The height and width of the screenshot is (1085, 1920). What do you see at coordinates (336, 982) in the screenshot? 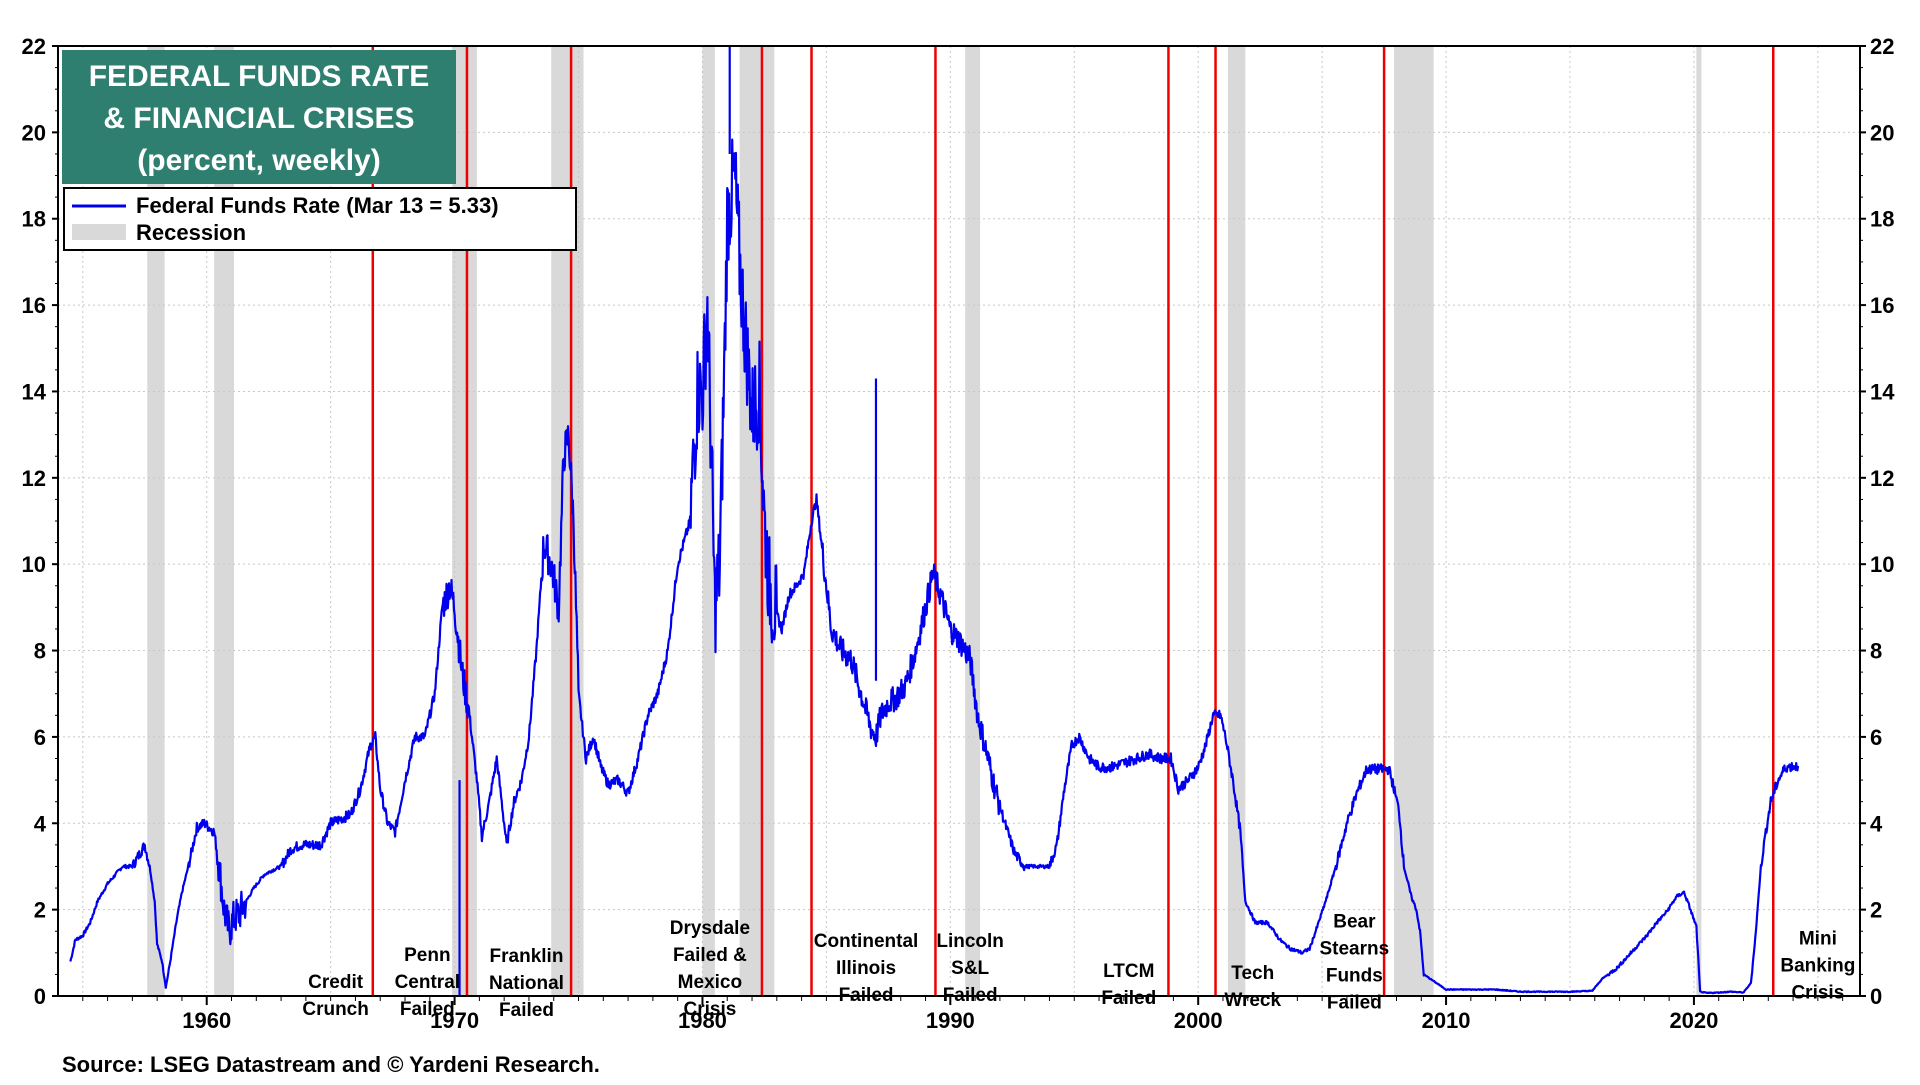
I see `crisis-label-line: Credit` at bounding box center [336, 982].